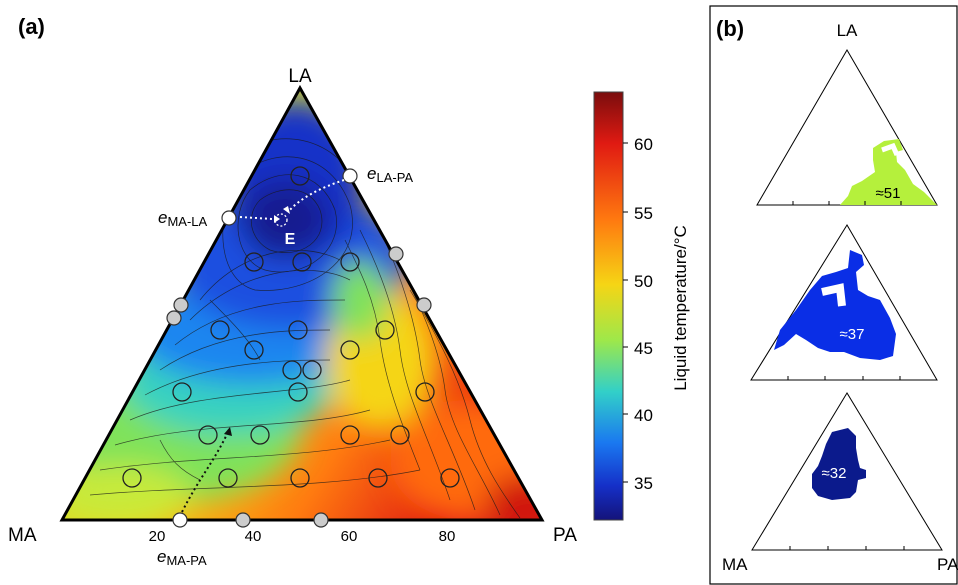 This screenshot has width=958, height=585. Describe the element at coordinates (183, 218) in the screenshot. I see `annotation-e-ma-la: eMA-LA` at that location.